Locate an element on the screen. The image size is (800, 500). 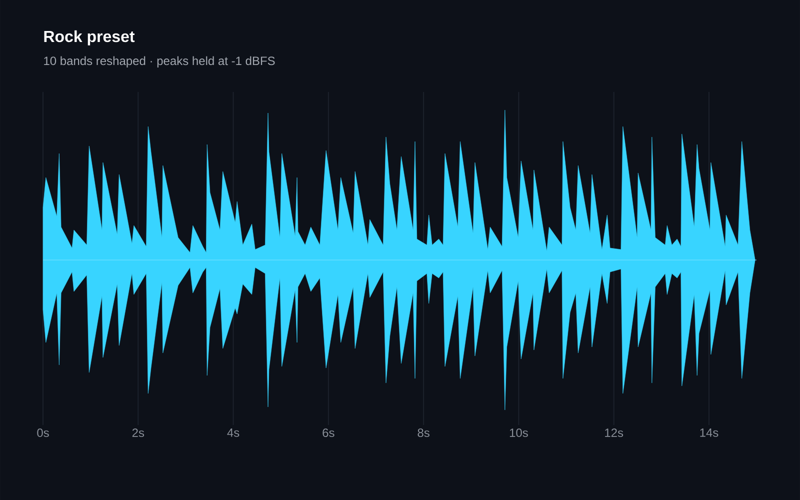
chart-subtitle: 10 bands reshaped · peaks held at -1 dBFS is located at coordinates (159, 62).